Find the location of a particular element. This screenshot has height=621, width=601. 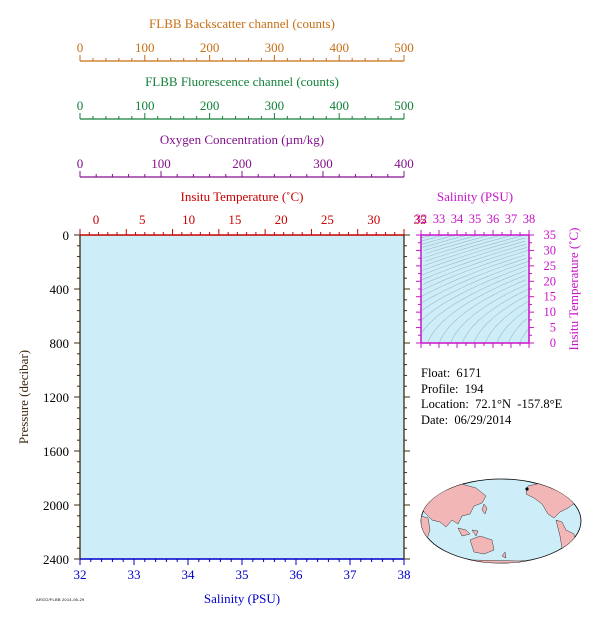

inset-salinity-tick-label: 37 is located at coordinates (511, 219).